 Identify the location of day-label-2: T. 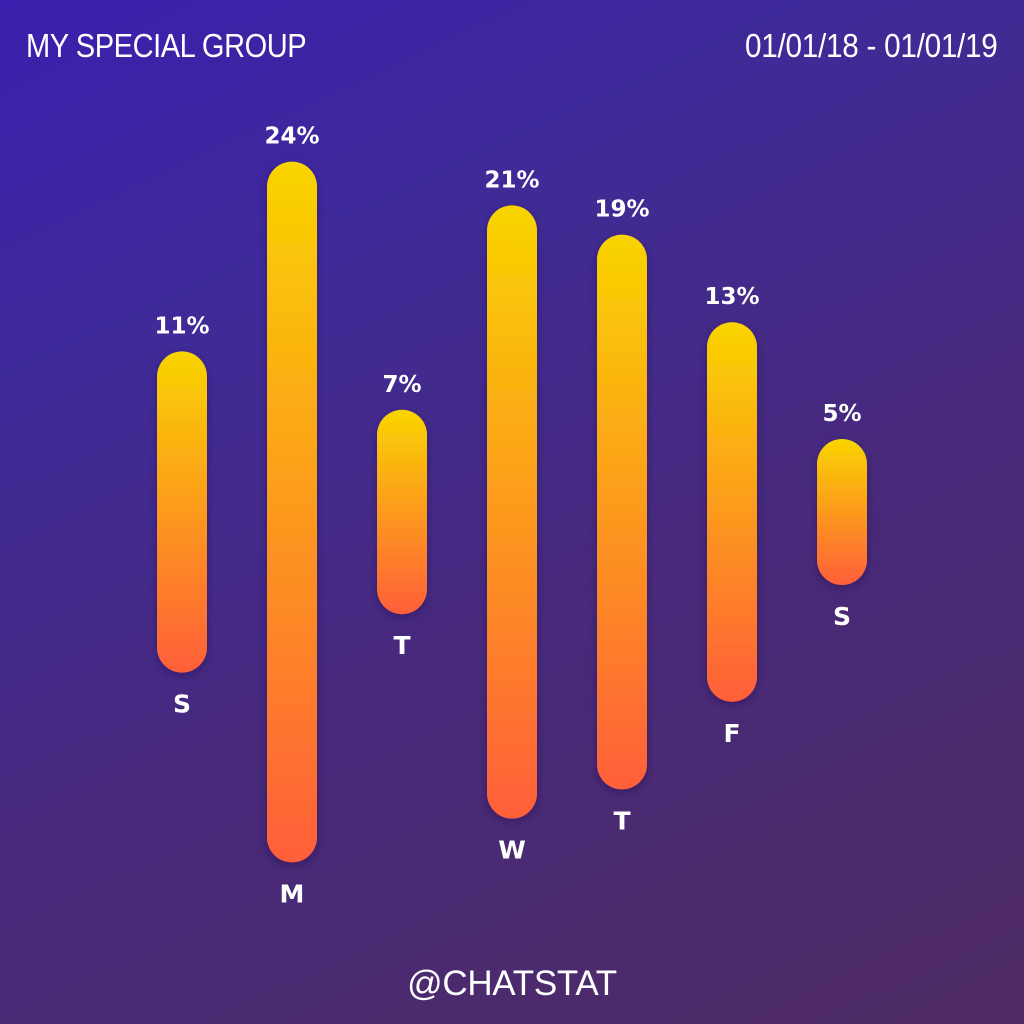
(401, 645).